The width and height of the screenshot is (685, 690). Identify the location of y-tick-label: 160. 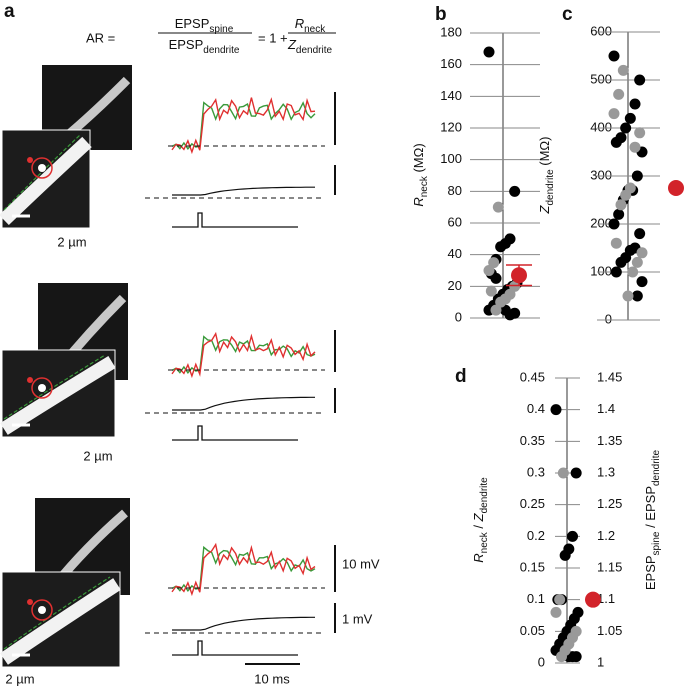
(451, 63).